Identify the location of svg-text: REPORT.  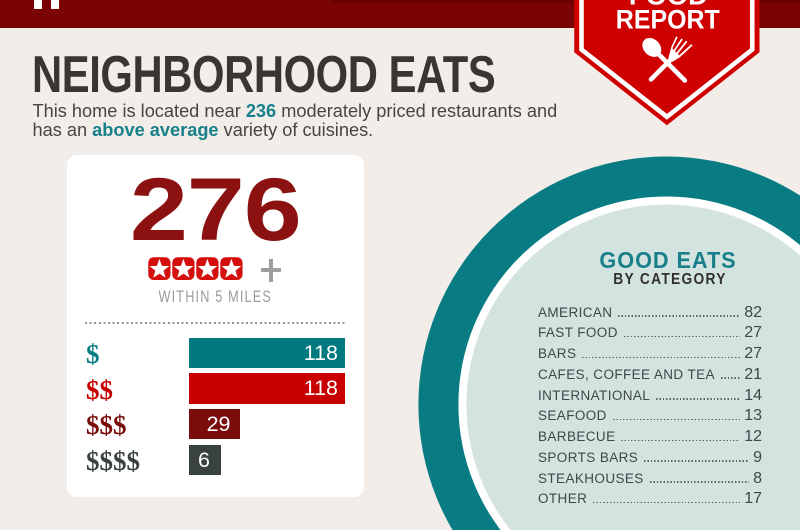
(668, 19).